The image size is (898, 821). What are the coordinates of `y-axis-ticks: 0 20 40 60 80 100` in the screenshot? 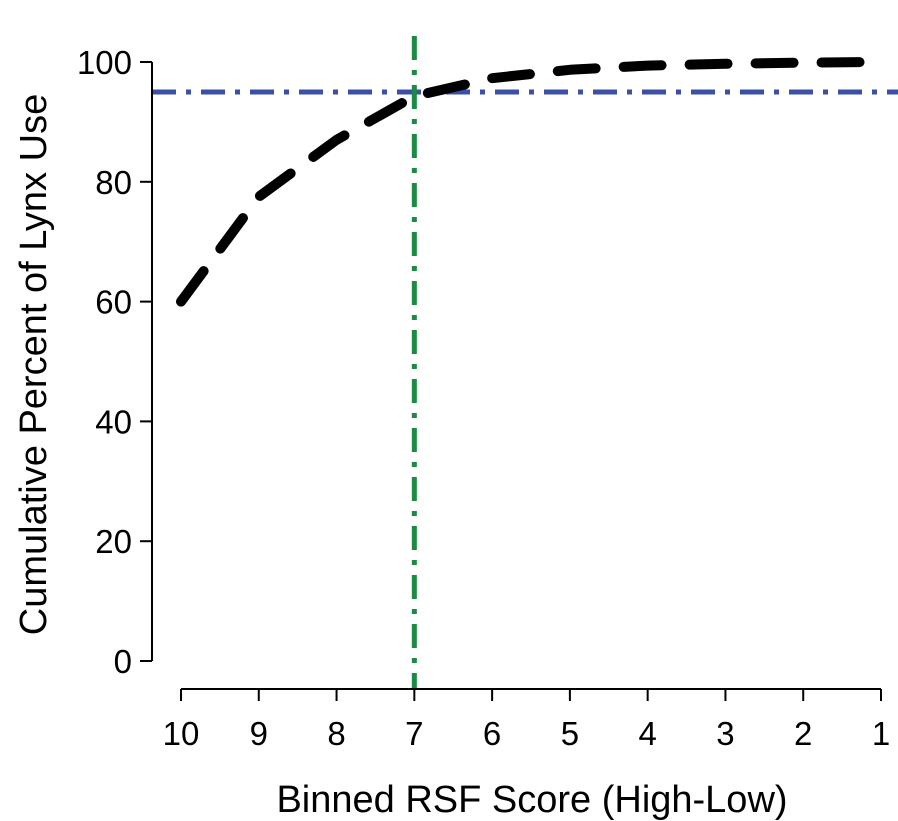 It's located at (114, 362).